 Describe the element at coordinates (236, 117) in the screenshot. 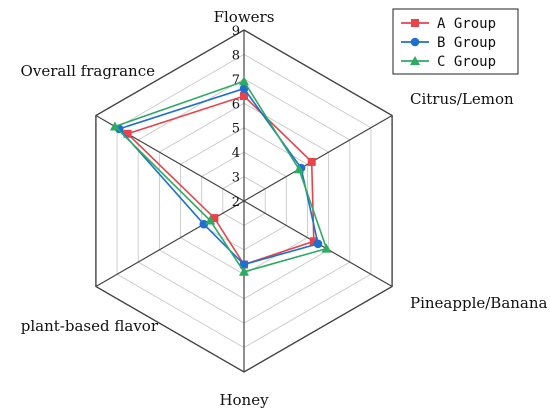

I see `radar-tick-labels: 2 3 4 5 6 7 8 9` at that location.